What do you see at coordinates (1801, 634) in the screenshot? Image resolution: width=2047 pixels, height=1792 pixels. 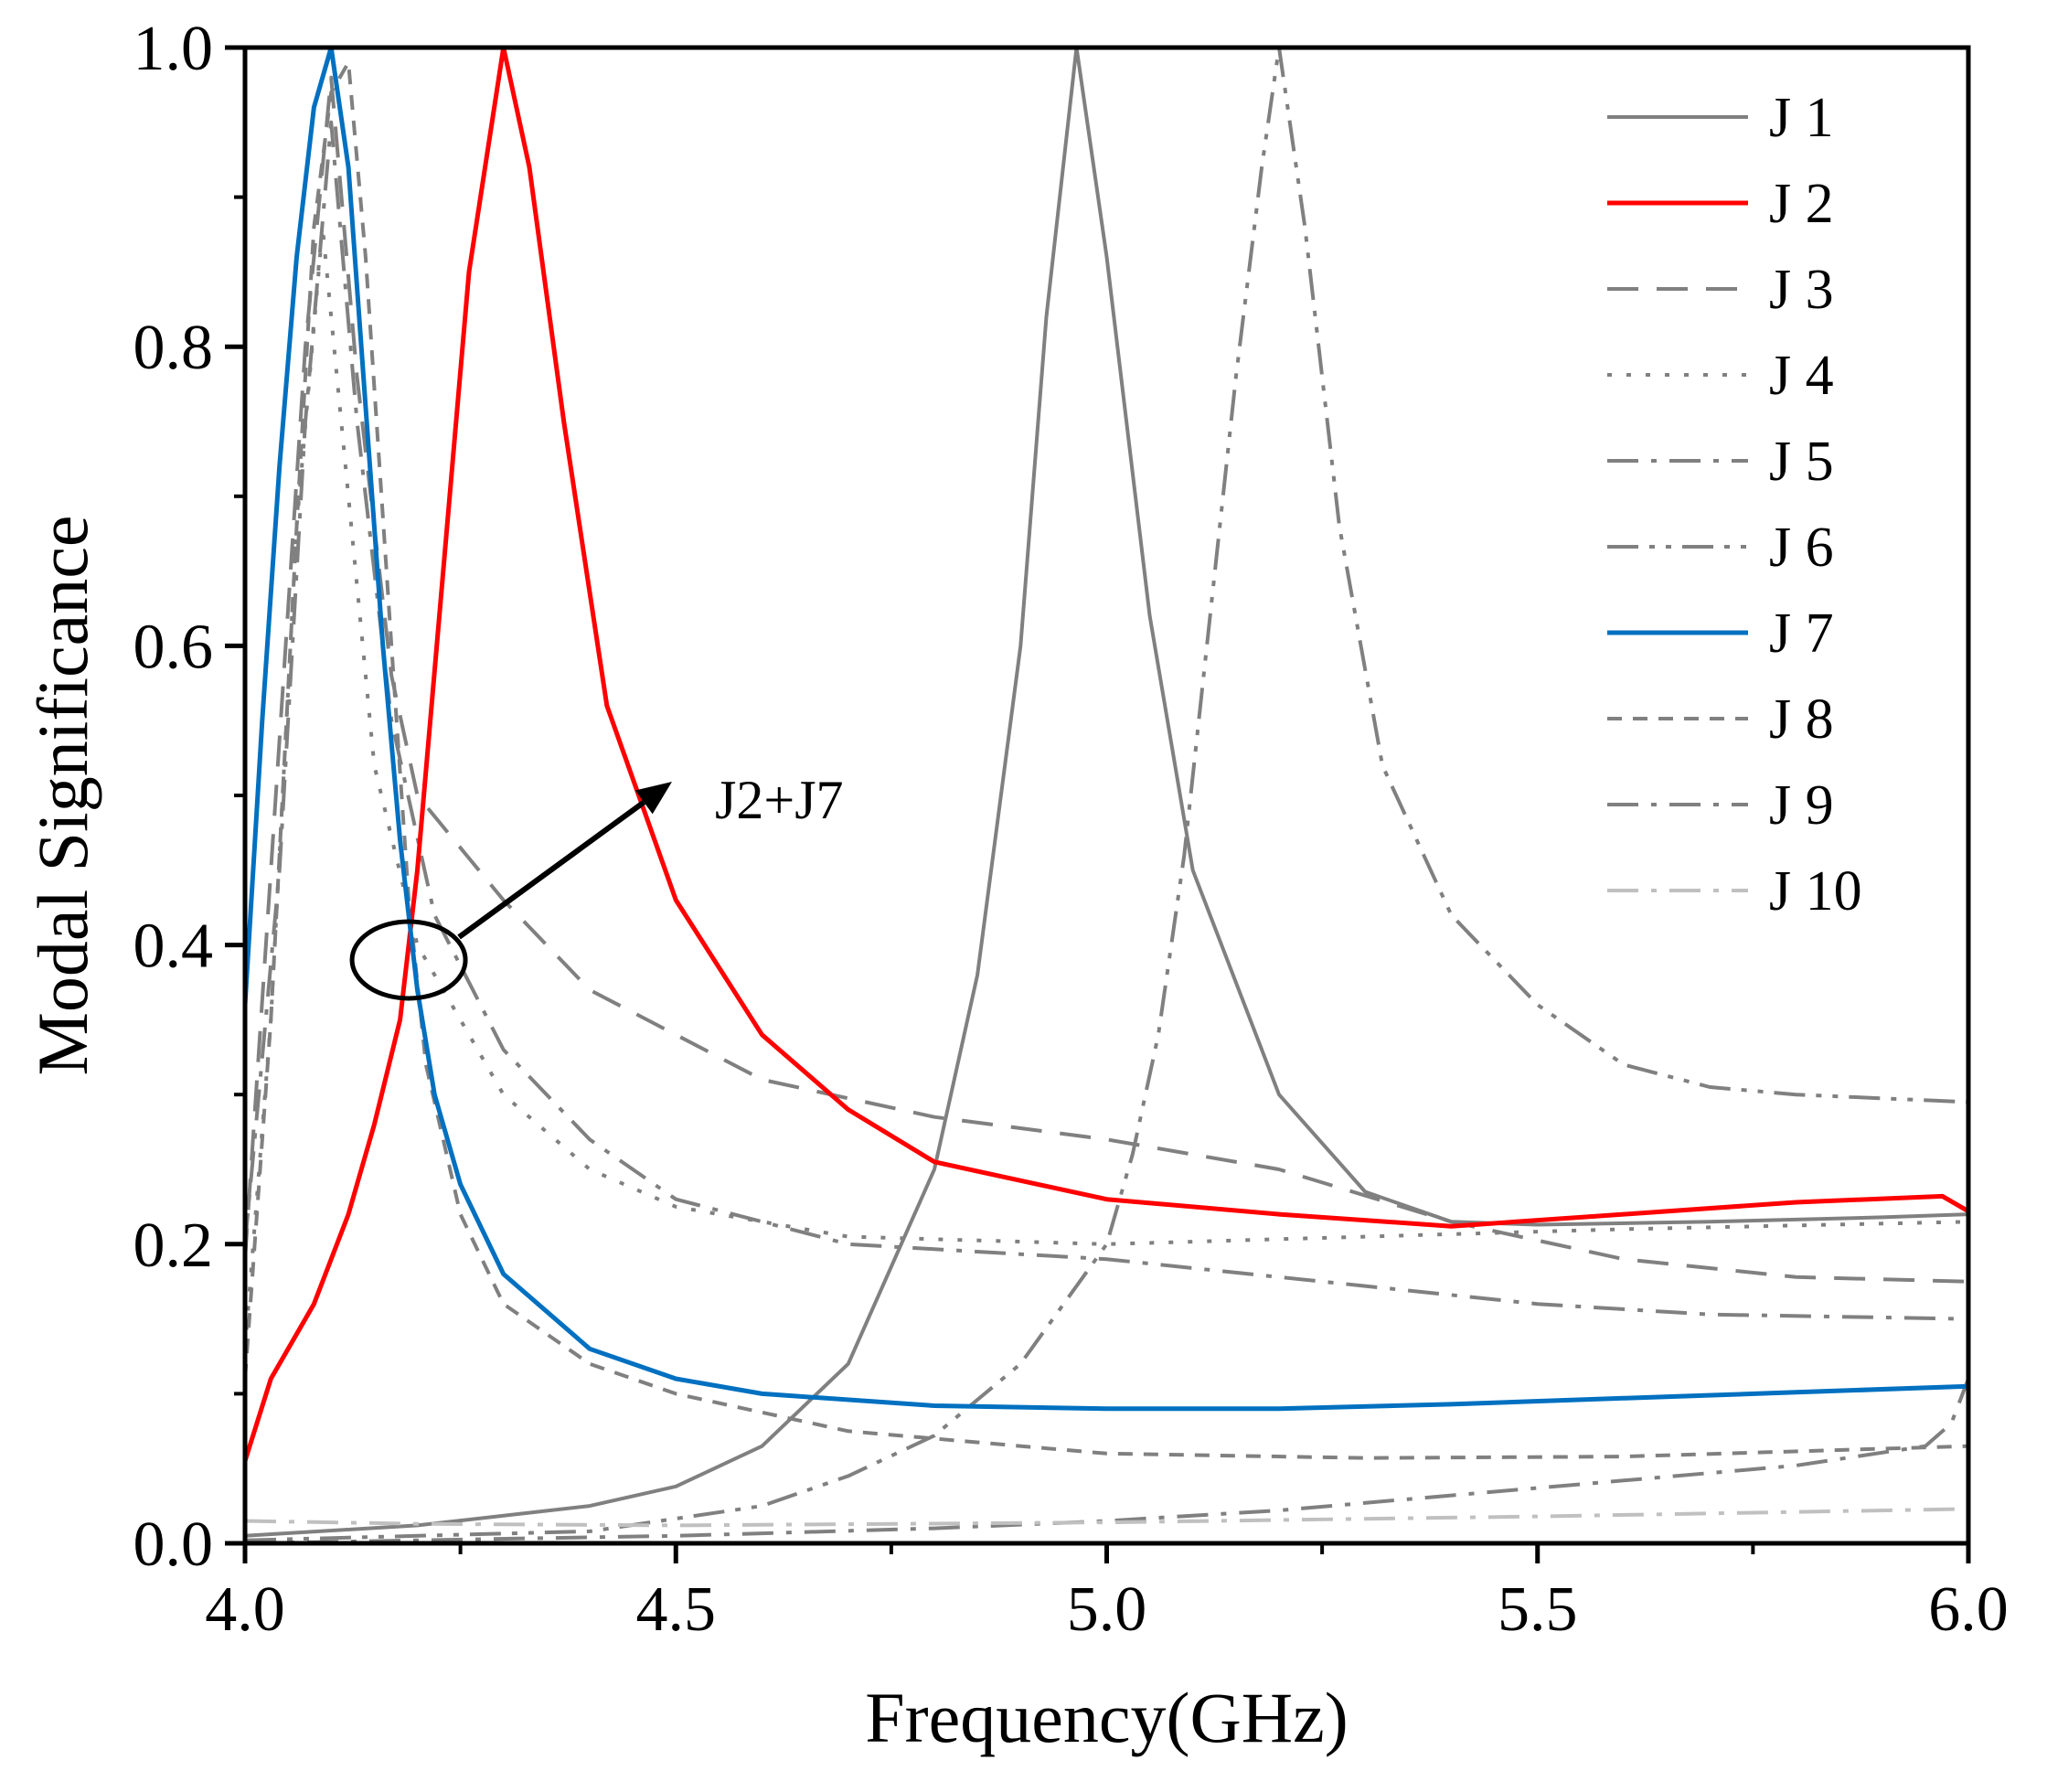 I see `legend-label: J 7` at bounding box center [1801, 634].